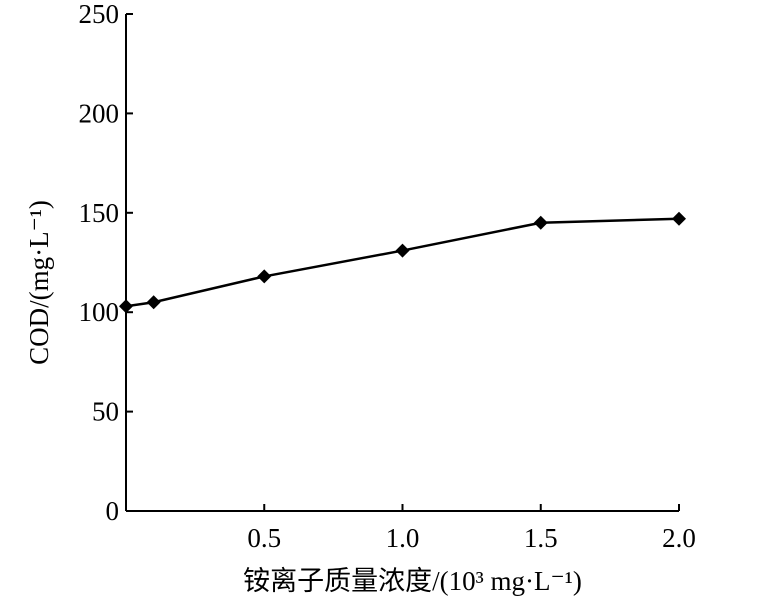 The image size is (766, 616). Describe the element at coordinates (412, 581) in the screenshot. I see `x-axis-title: 铵离子质量浓度/(10³ mg·L⁻¹)` at that location.